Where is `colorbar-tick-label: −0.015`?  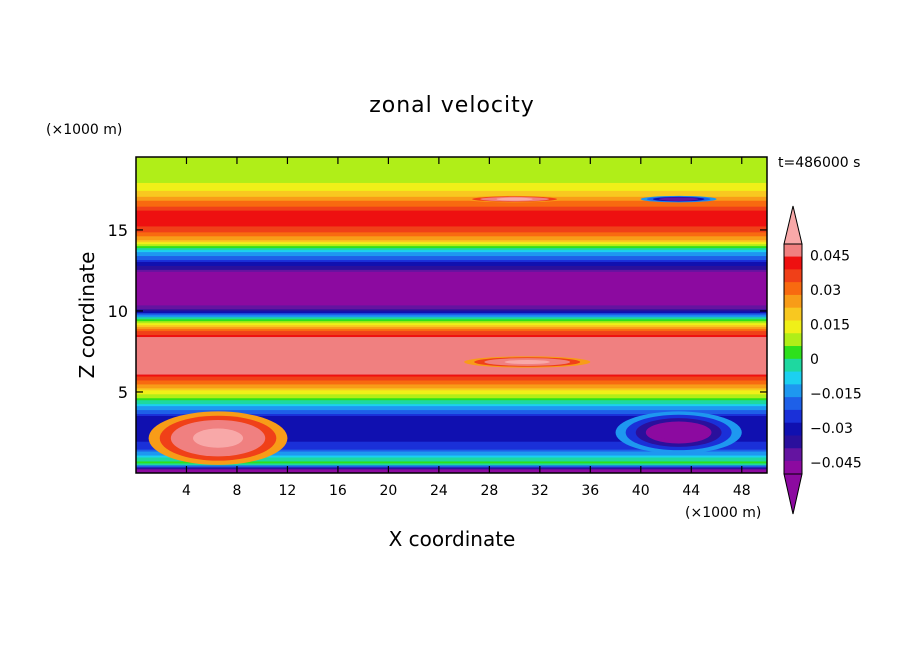
colorbar-tick-label: −0.015 is located at coordinates (836, 395).